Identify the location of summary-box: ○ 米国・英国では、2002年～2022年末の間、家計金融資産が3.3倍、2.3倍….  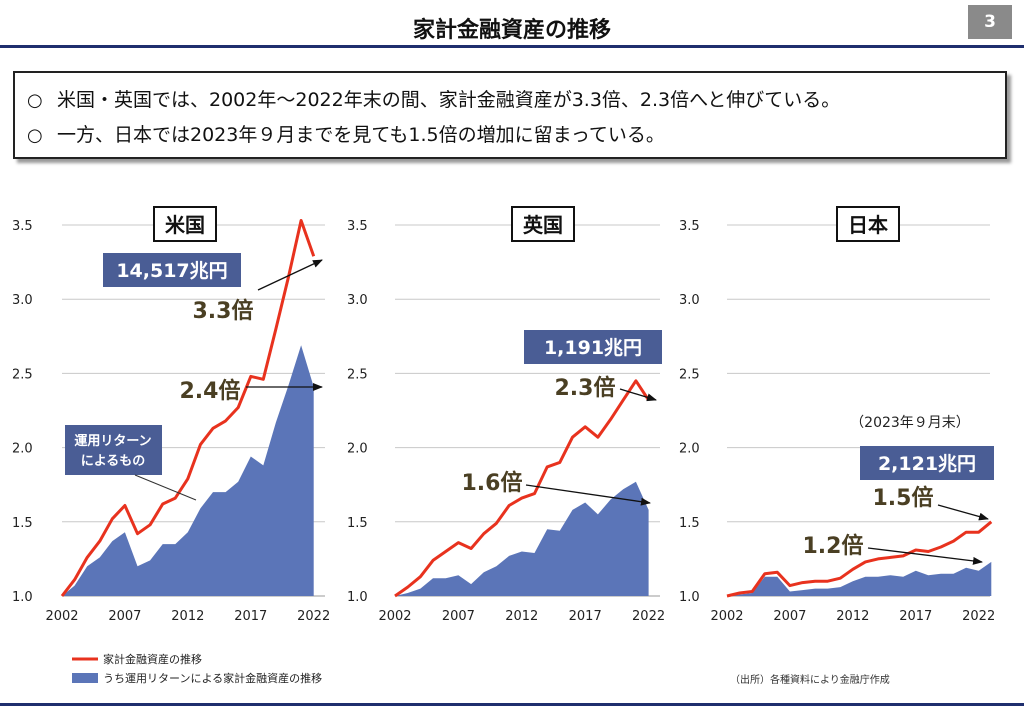
(510, 115).